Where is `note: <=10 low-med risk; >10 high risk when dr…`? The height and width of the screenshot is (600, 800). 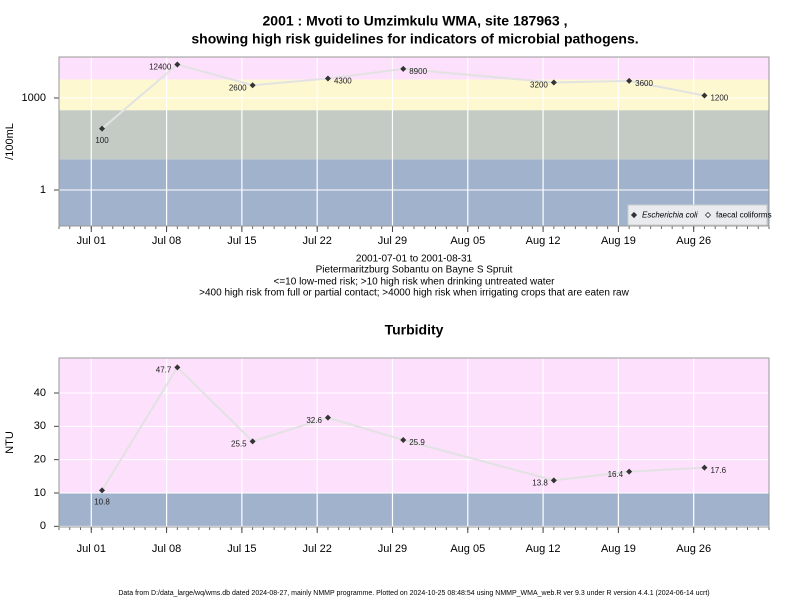 note: <=10 low-med risk; >10 high risk when dr… is located at coordinates (415, 282).